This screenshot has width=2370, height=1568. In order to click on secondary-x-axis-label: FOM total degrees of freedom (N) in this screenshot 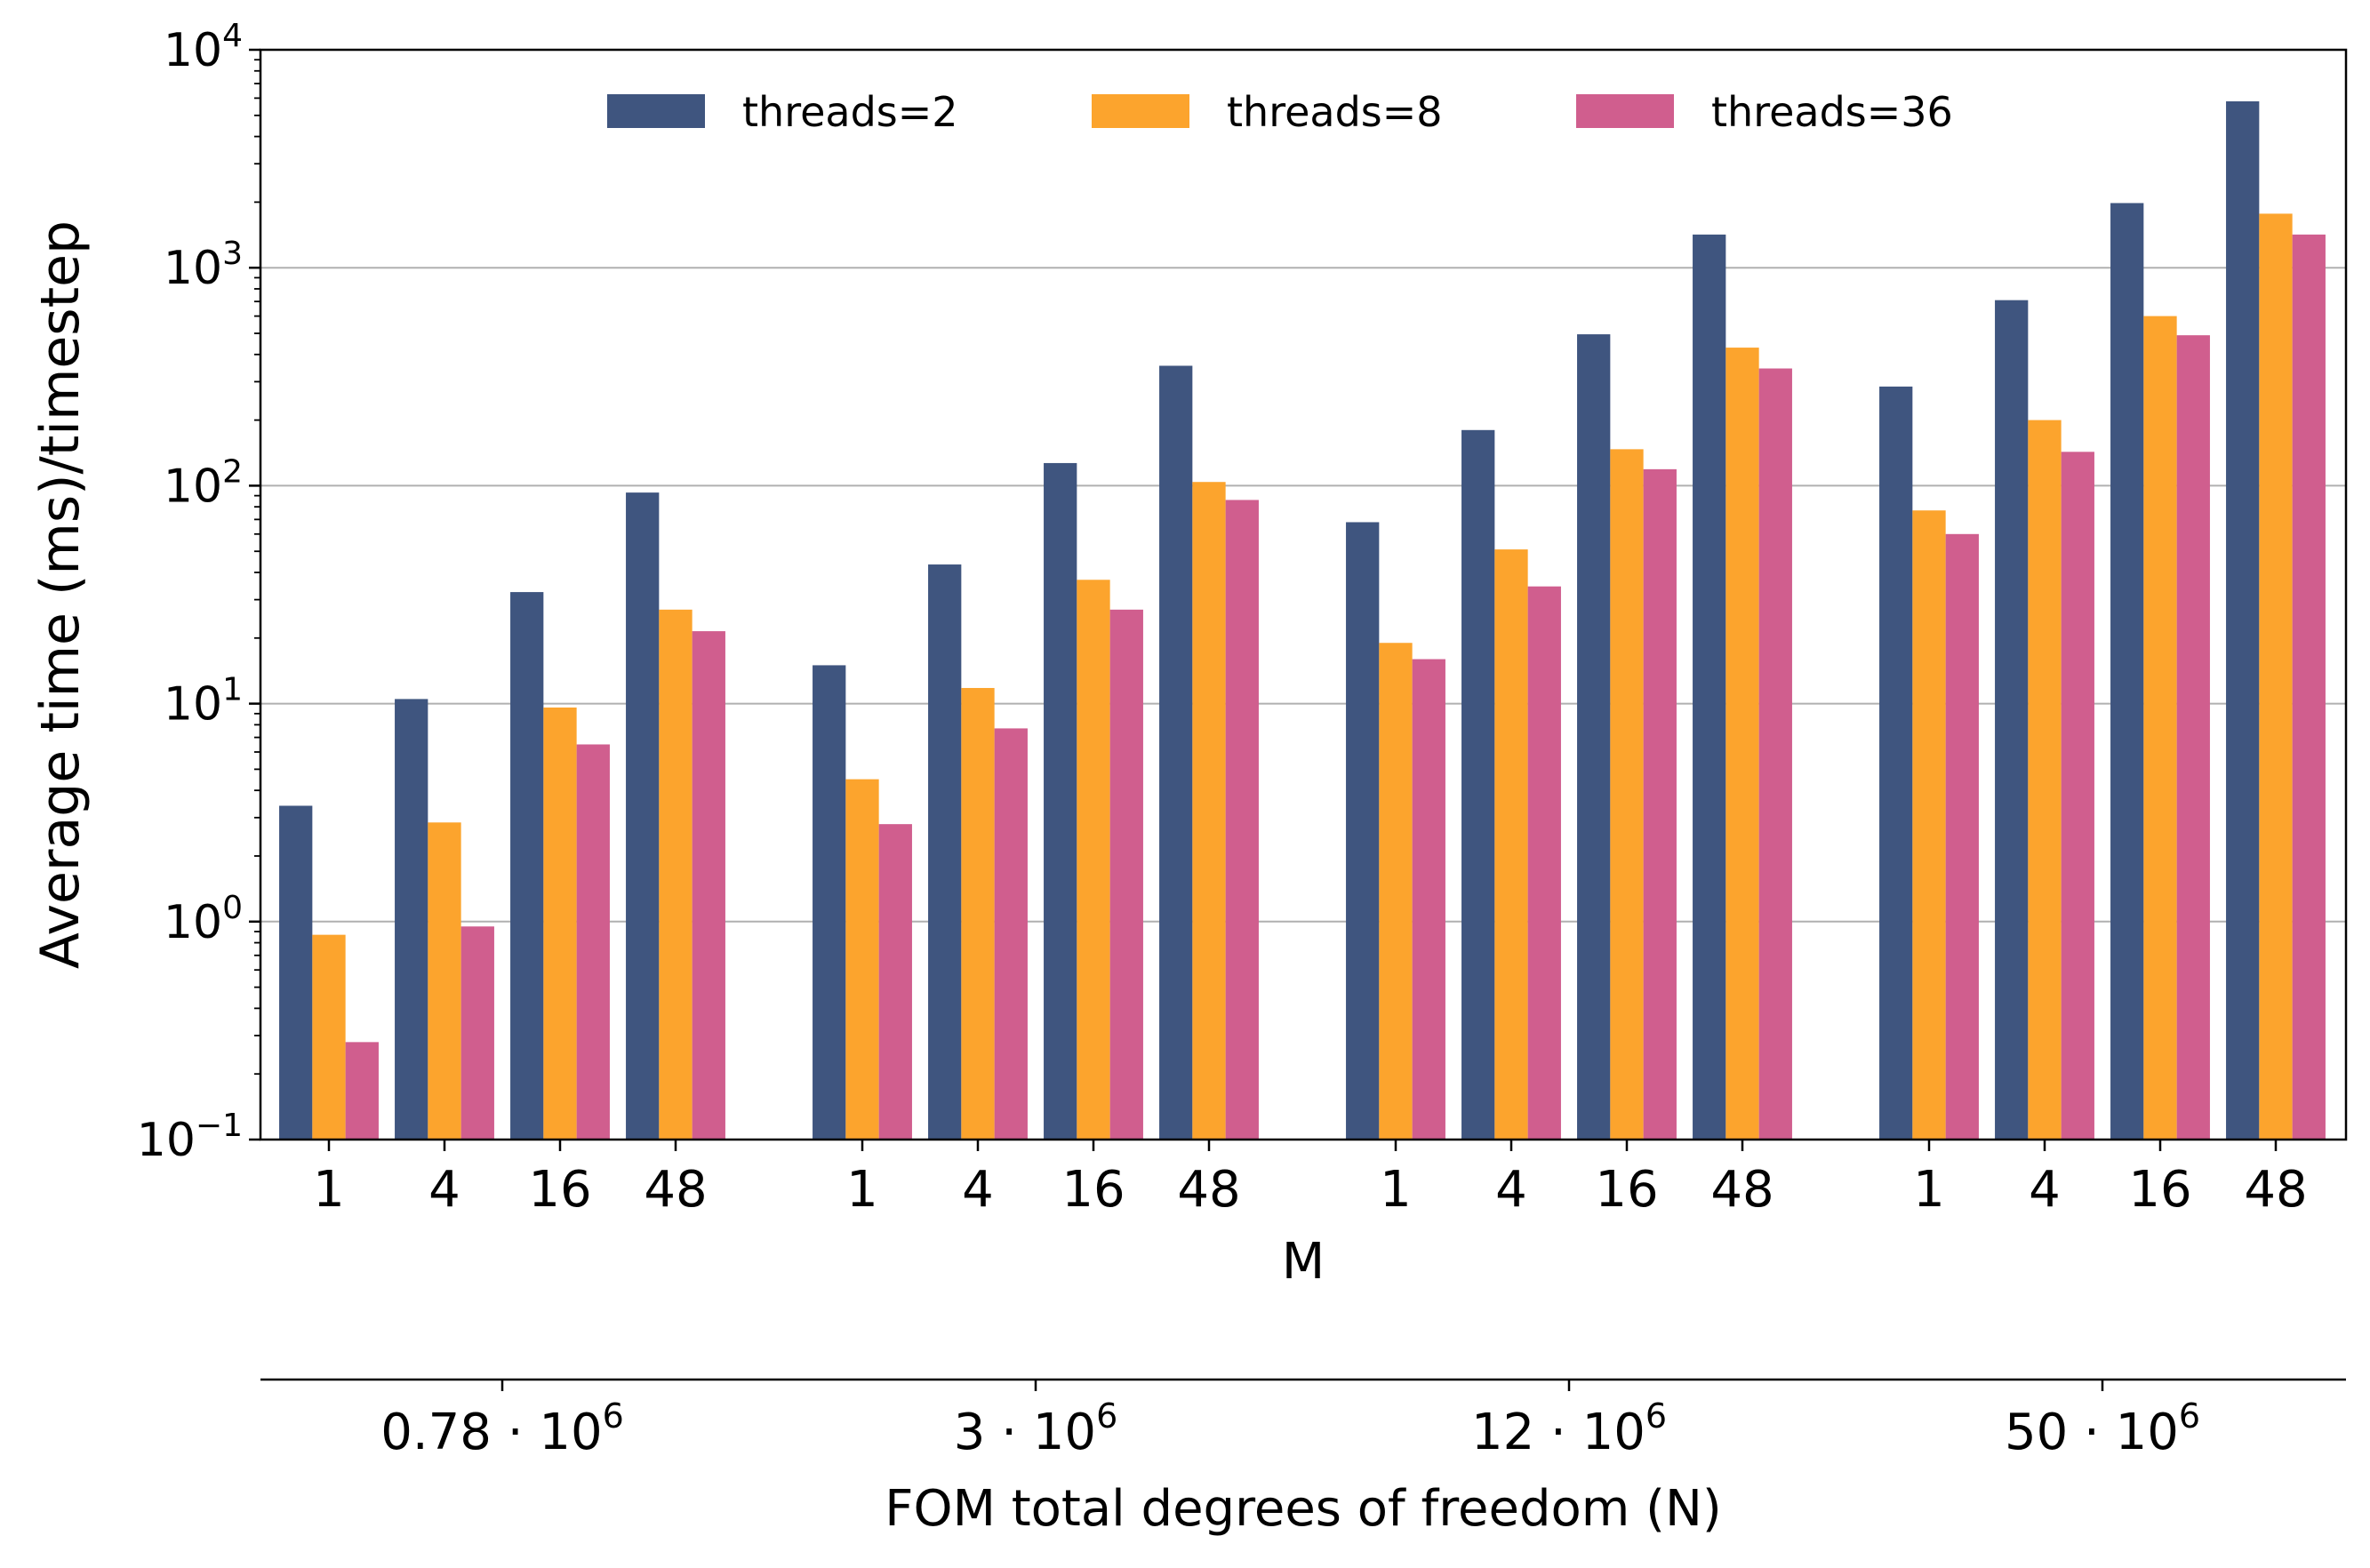, I will do `click(1303, 1509)`.